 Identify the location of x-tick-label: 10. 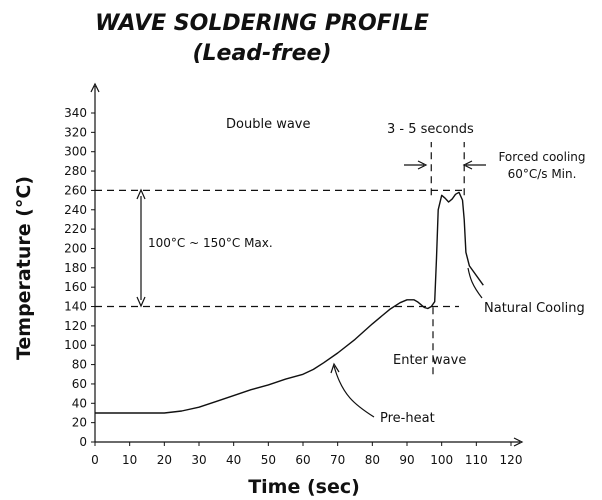
(129, 460).